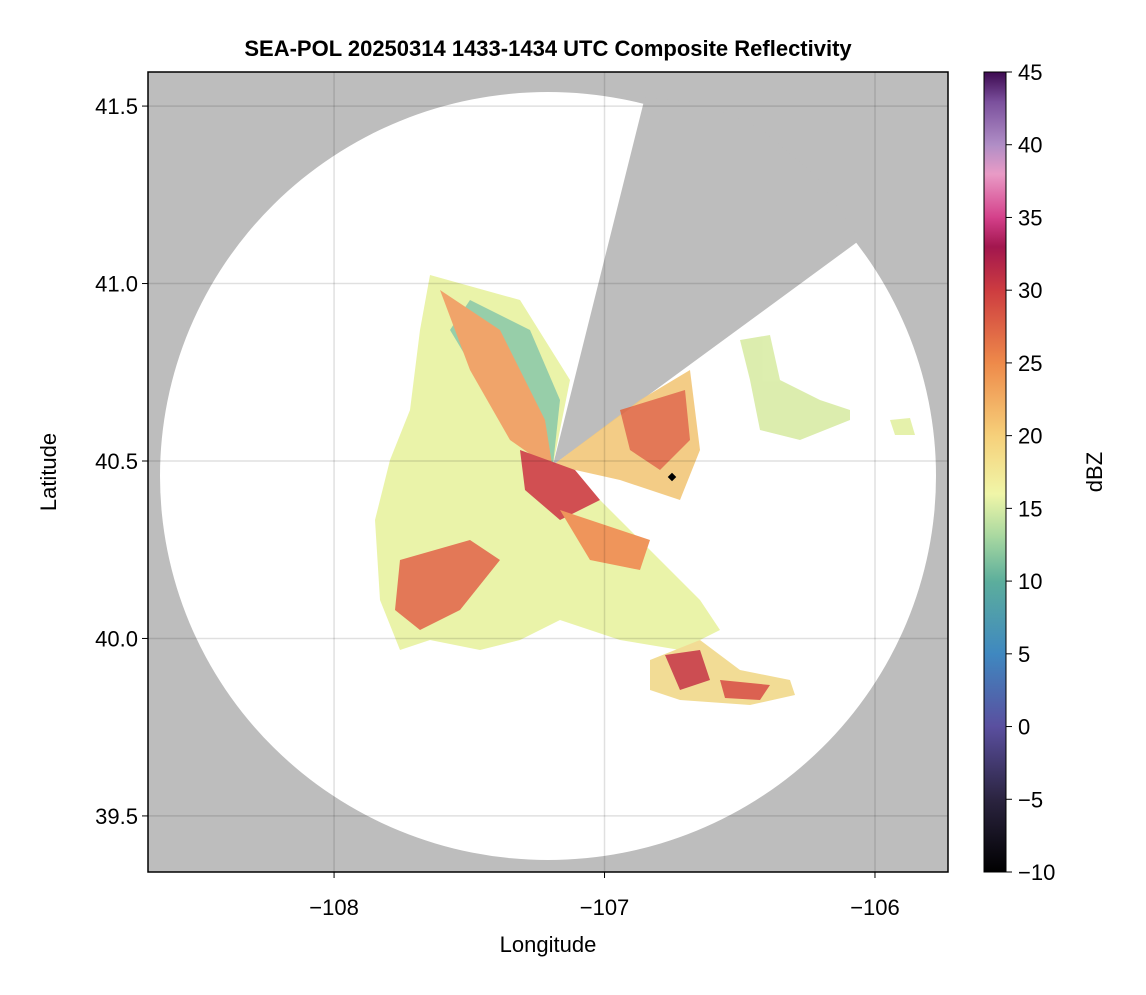  Describe the element at coordinates (875, 907) in the screenshot. I see `x-tick-label: −106` at that location.